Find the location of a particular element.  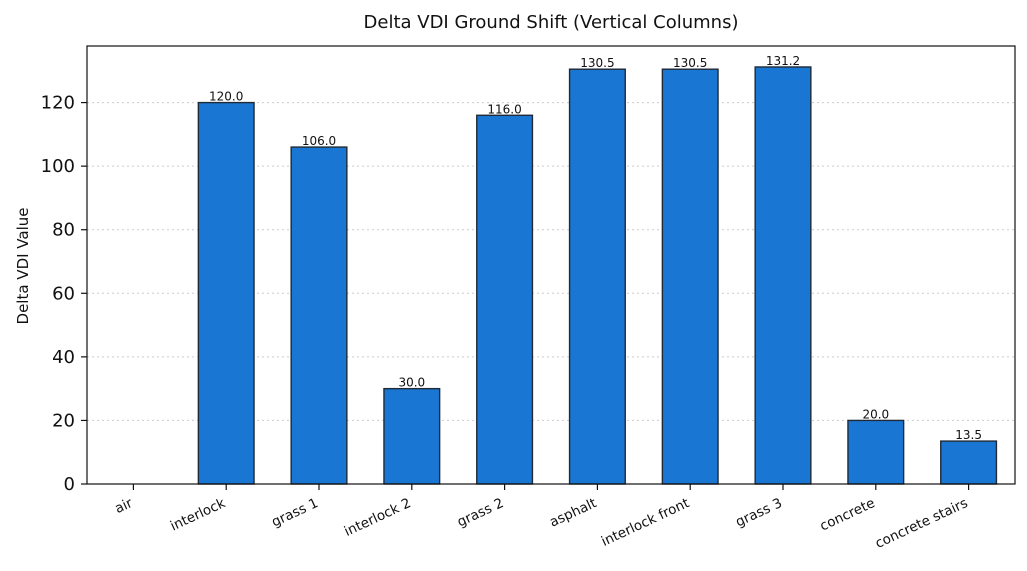

data-label: 13.5 is located at coordinates (968, 435).